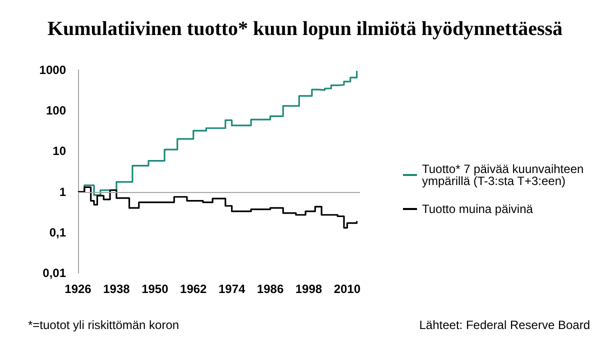 The height and width of the screenshot is (349, 610). I want to click on x-tick-label: 1974, so click(232, 289).